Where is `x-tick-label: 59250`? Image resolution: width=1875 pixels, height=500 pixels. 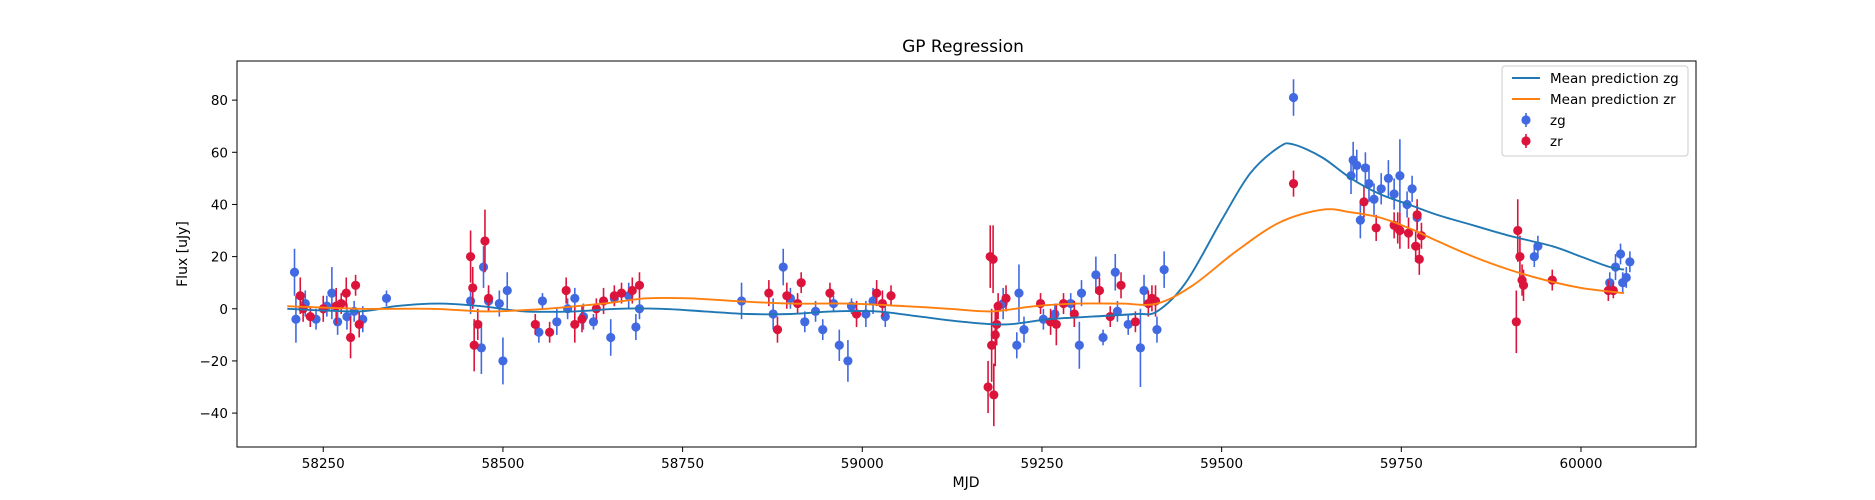
x-tick-label: 59250 is located at coordinates (1041, 464).